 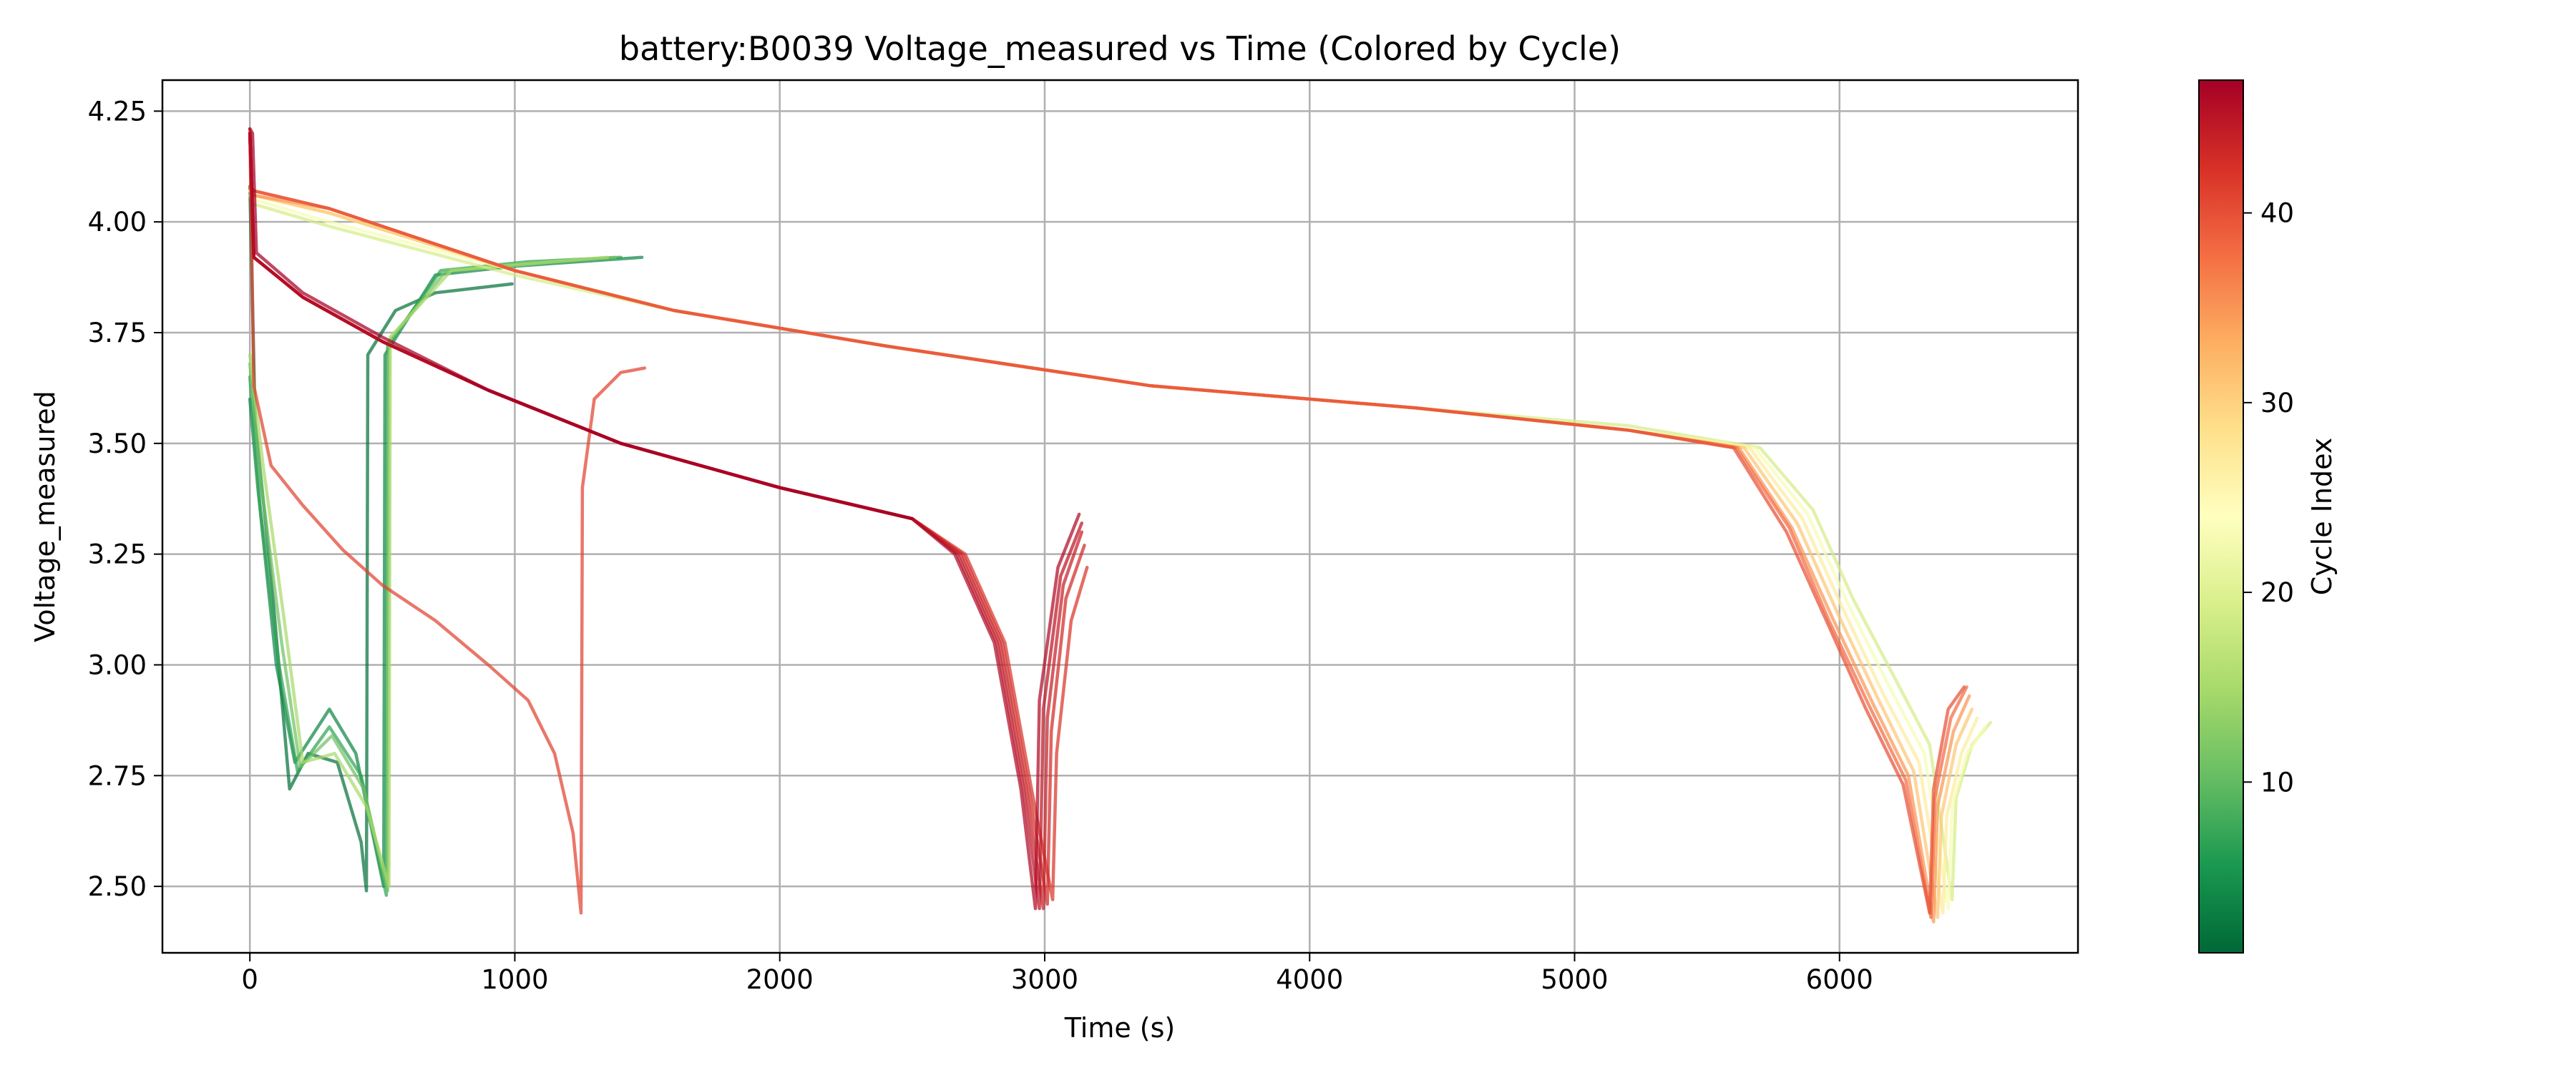 I want to click on colorbar: 10 20 30 40 Cycle Index, so click(x=2268, y=516).